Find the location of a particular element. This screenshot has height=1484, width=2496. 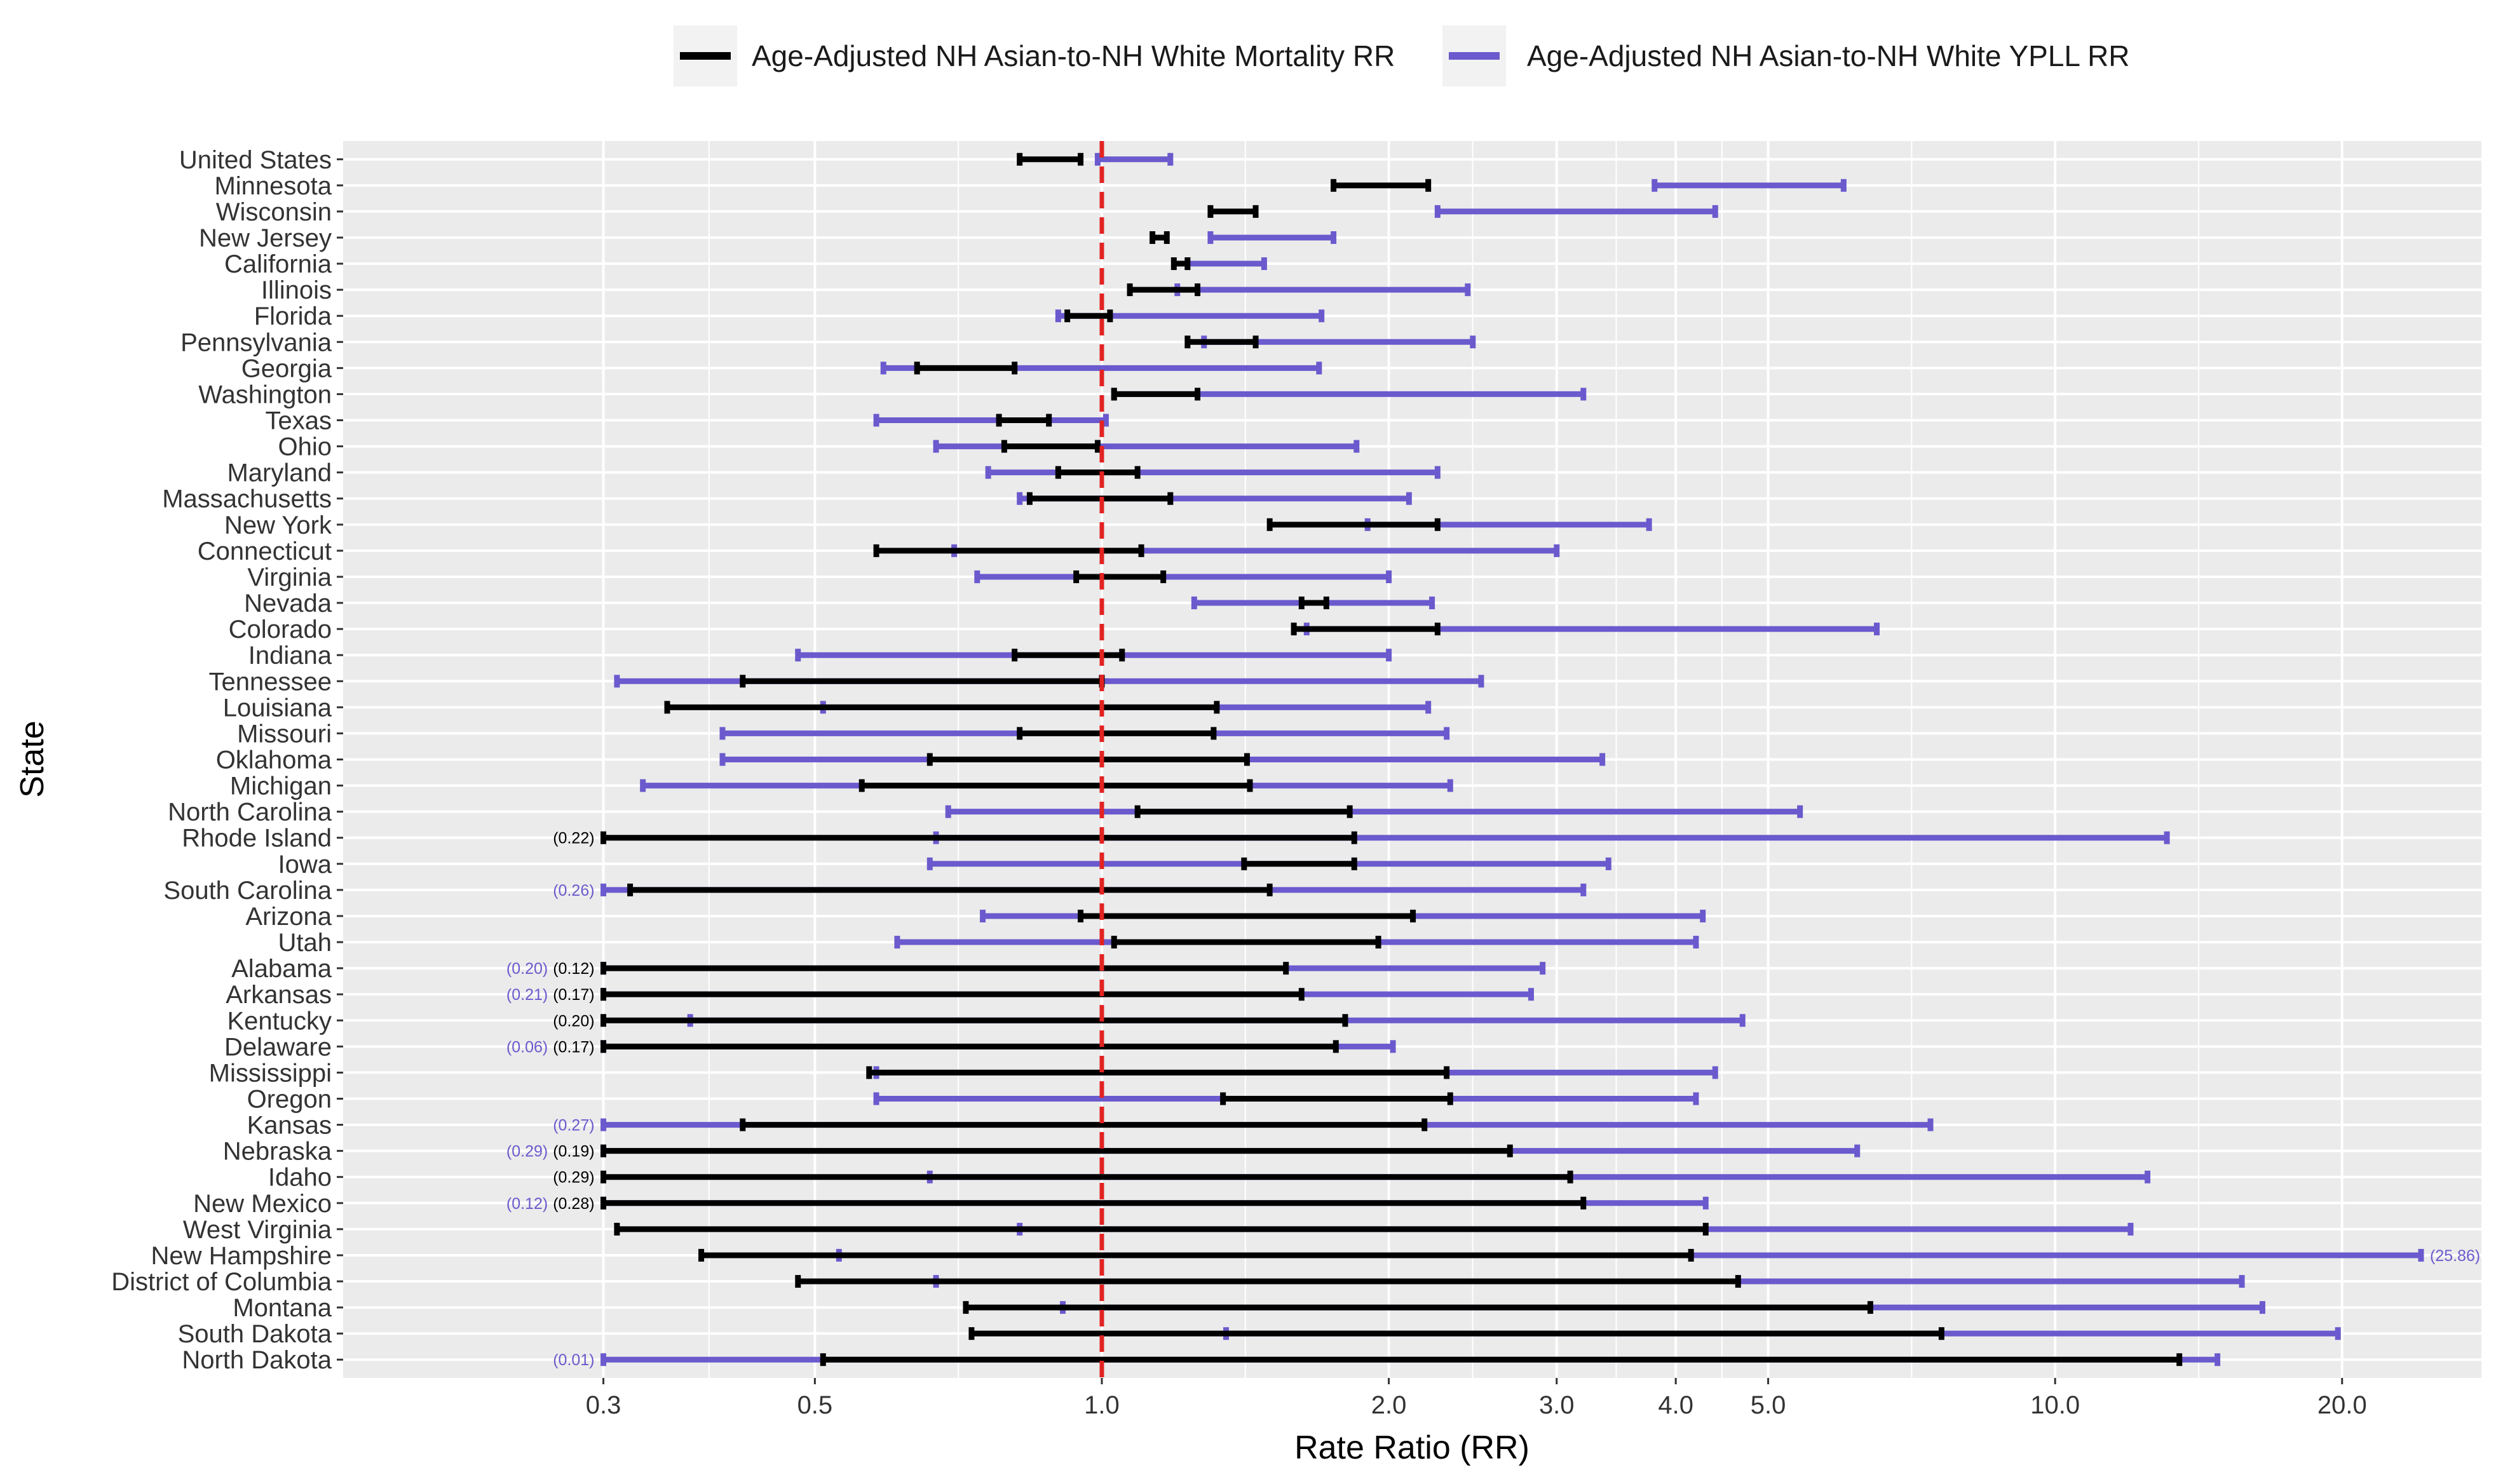

mortality-interval-california is located at coordinates (1180, 264).